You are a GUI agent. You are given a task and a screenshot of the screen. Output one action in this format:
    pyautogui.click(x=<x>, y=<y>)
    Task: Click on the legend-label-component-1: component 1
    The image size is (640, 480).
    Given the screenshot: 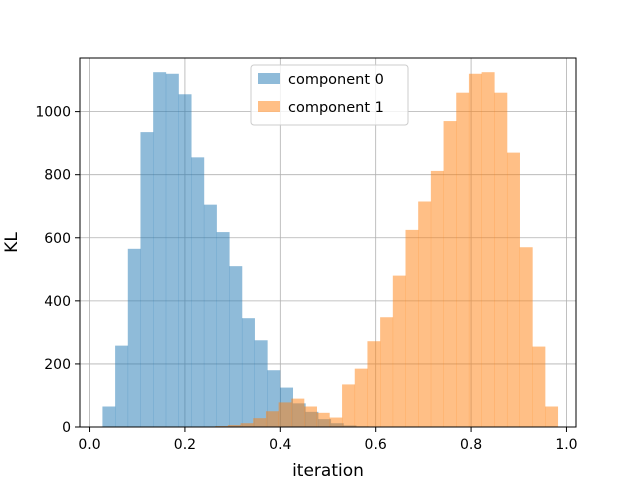 What is the action you would take?
    pyautogui.click(x=336, y=108)
    